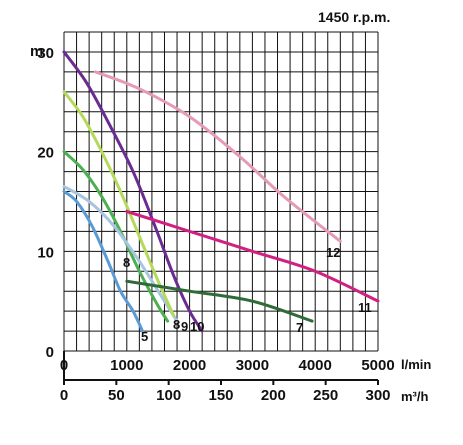  What do you see at coordinates (168, 395) in the screenshot?
I see `x2-tick-label: 100` at bounding box center [168, 395].